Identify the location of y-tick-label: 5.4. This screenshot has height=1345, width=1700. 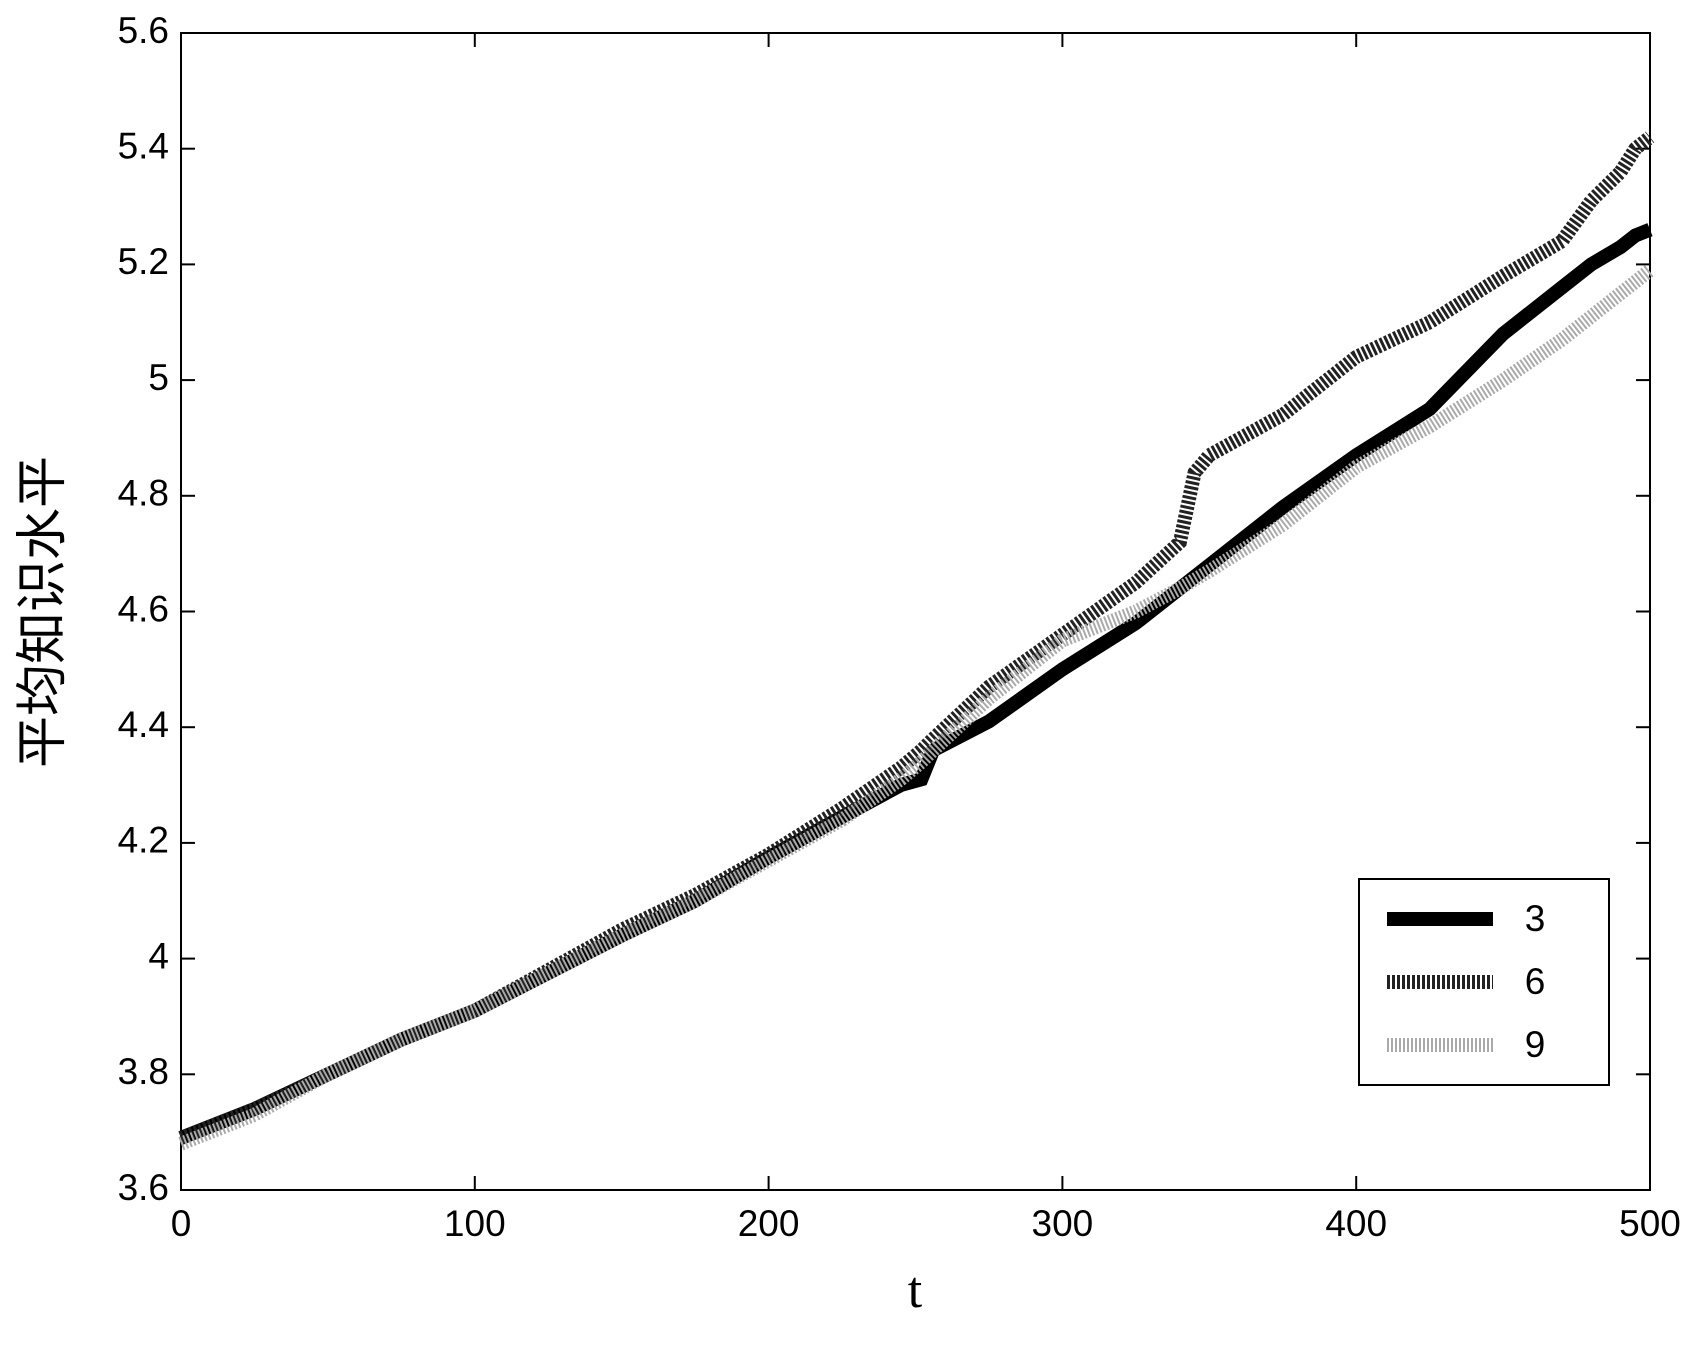
(143, 145).